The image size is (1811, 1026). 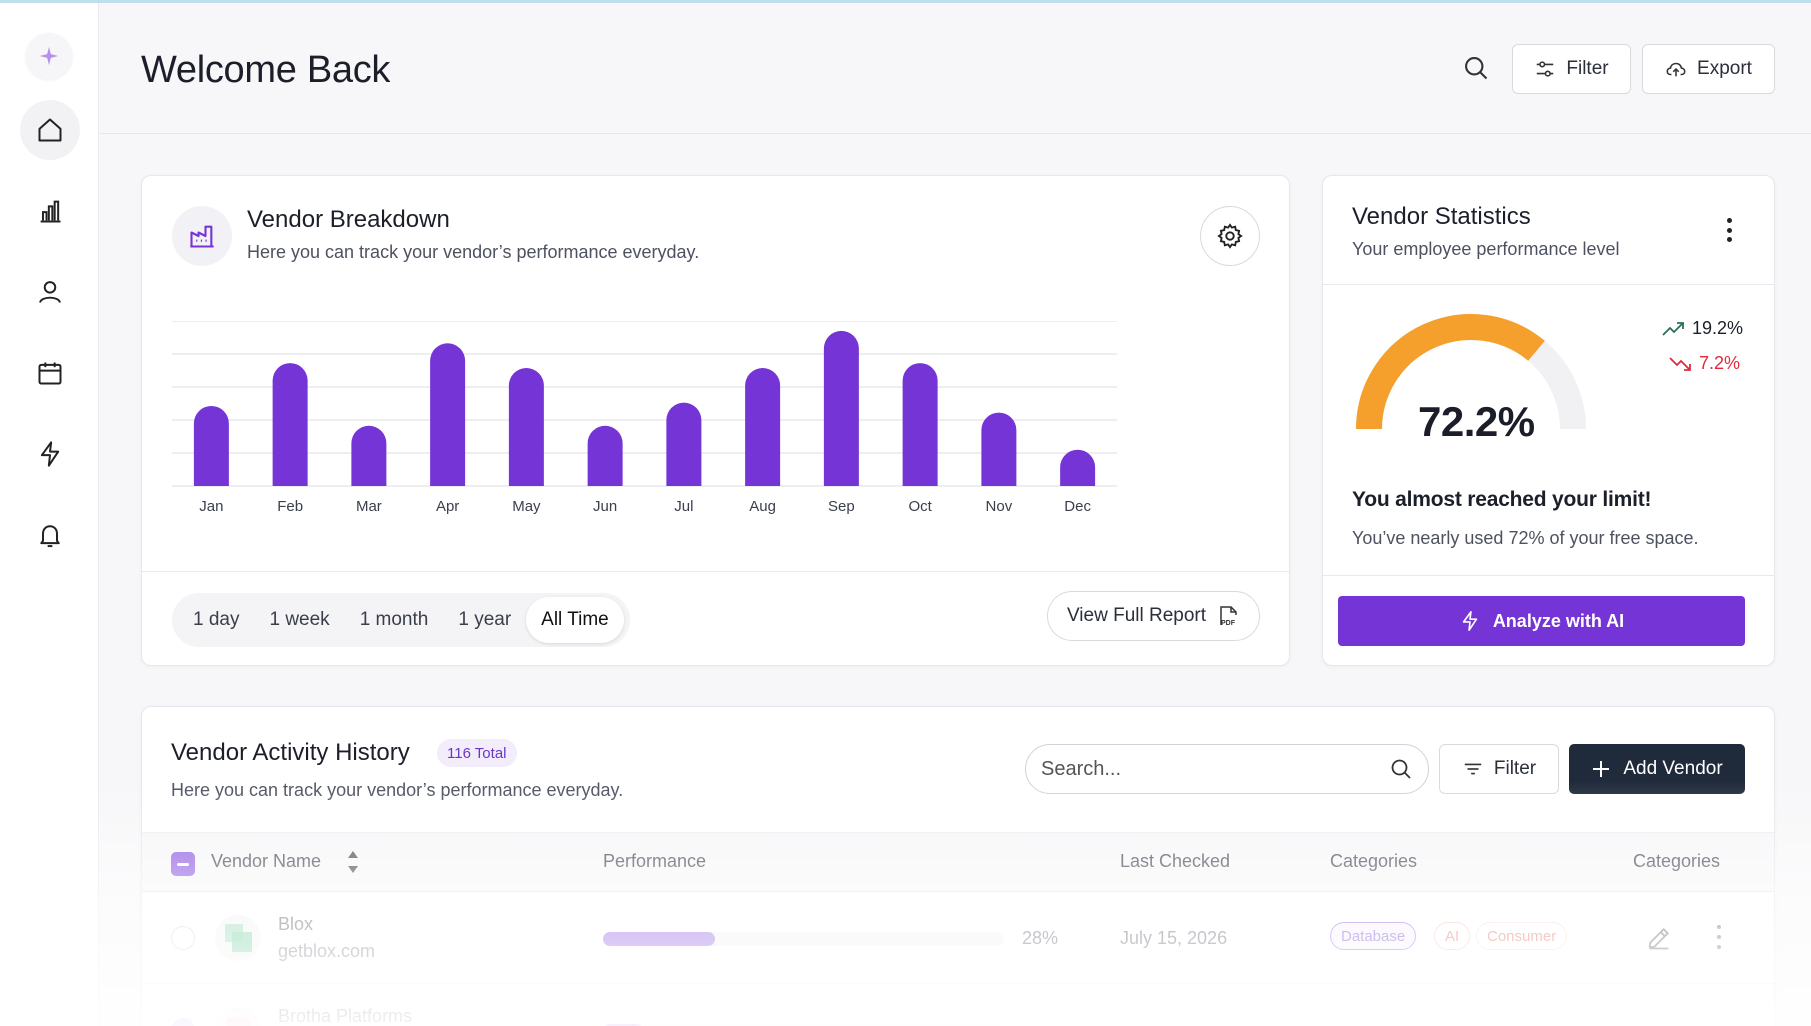 I want to click on chart-bar-jan, so click(x=211, y=445).